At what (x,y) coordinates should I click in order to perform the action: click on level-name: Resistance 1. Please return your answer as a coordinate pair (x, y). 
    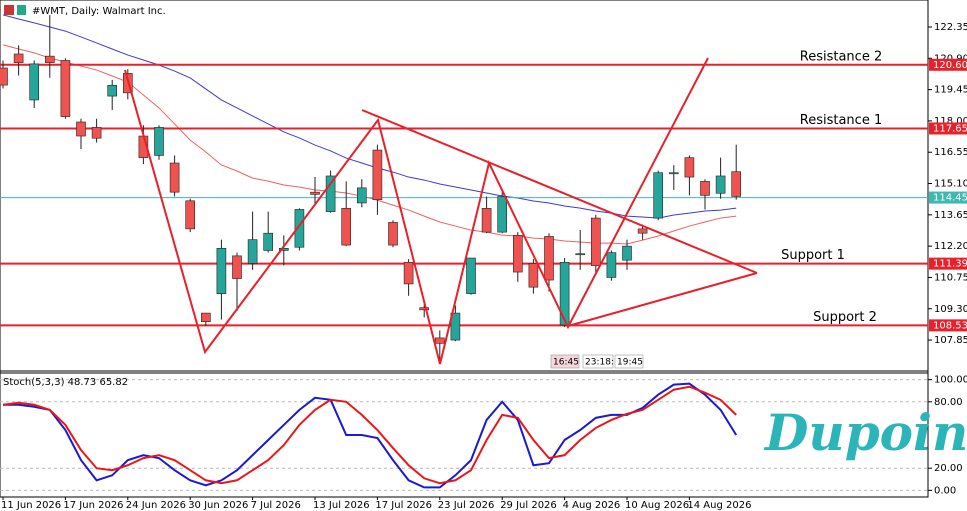
    Looking at the image, I should click on (841, 120).